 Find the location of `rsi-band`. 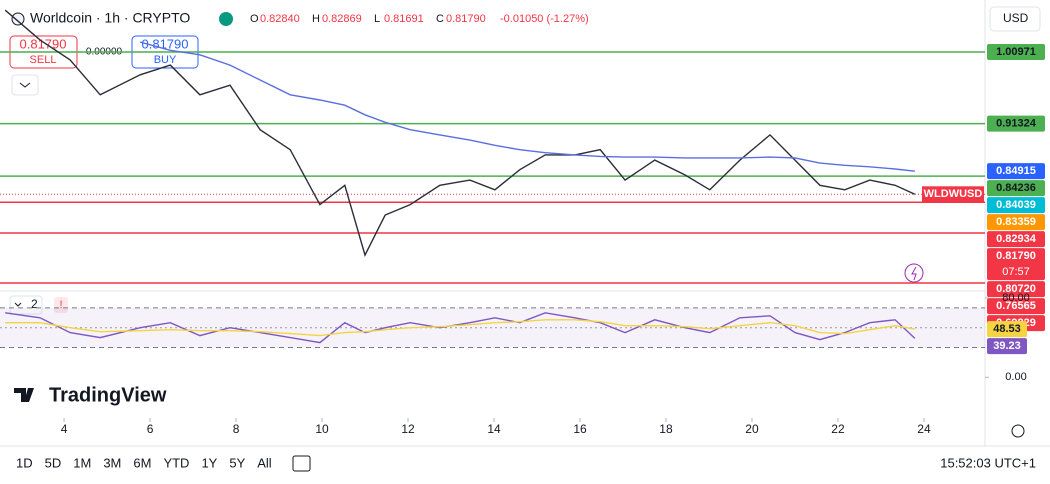

rsi-band is located at coordinates (492, 327).